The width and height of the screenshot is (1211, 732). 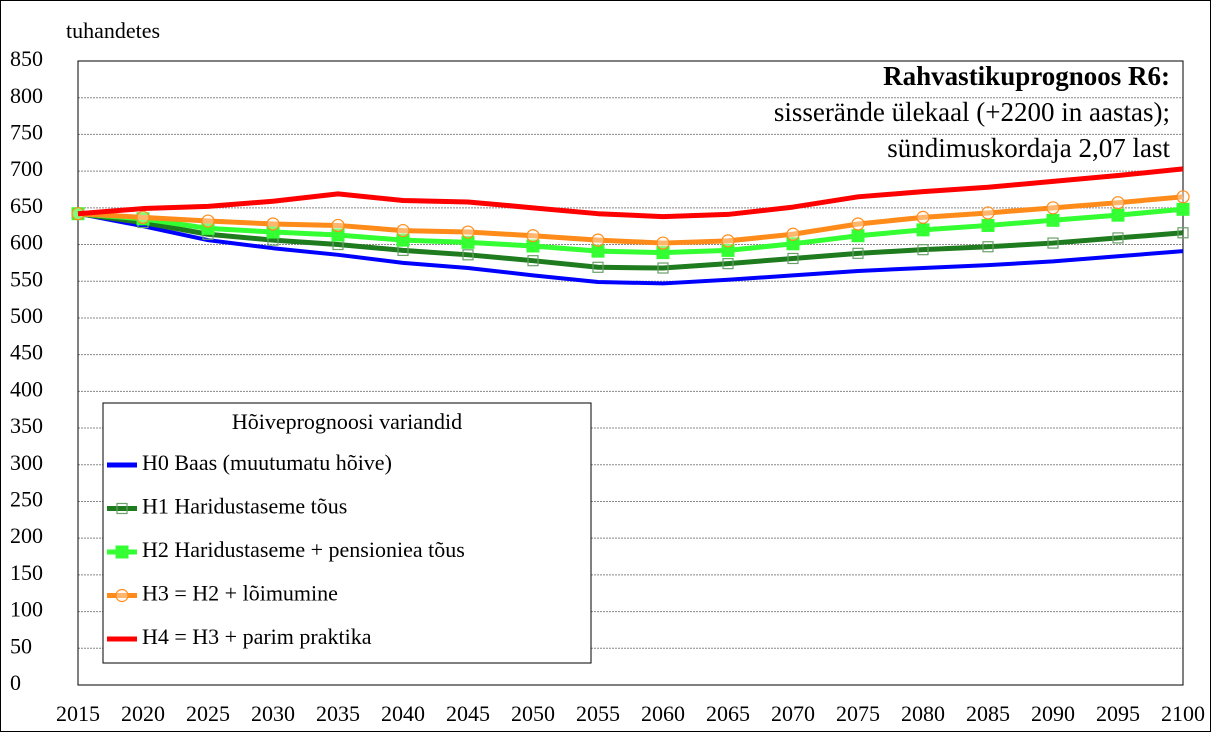 What do you see at coordinates (26, 462) in the screenshot?
I see `y-tick-label: 300` at bounding box center [26, 462].